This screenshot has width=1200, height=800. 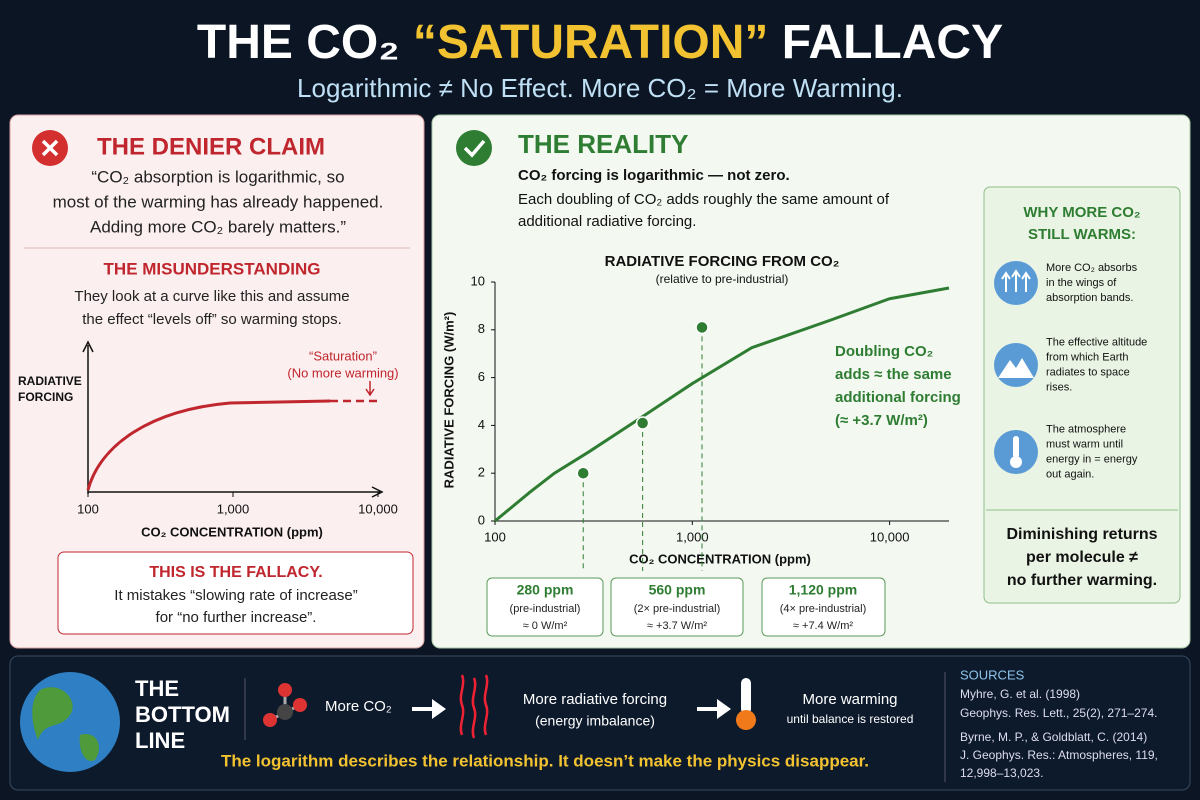 I want to click on forcing-icon, so click(x=474, y=706).